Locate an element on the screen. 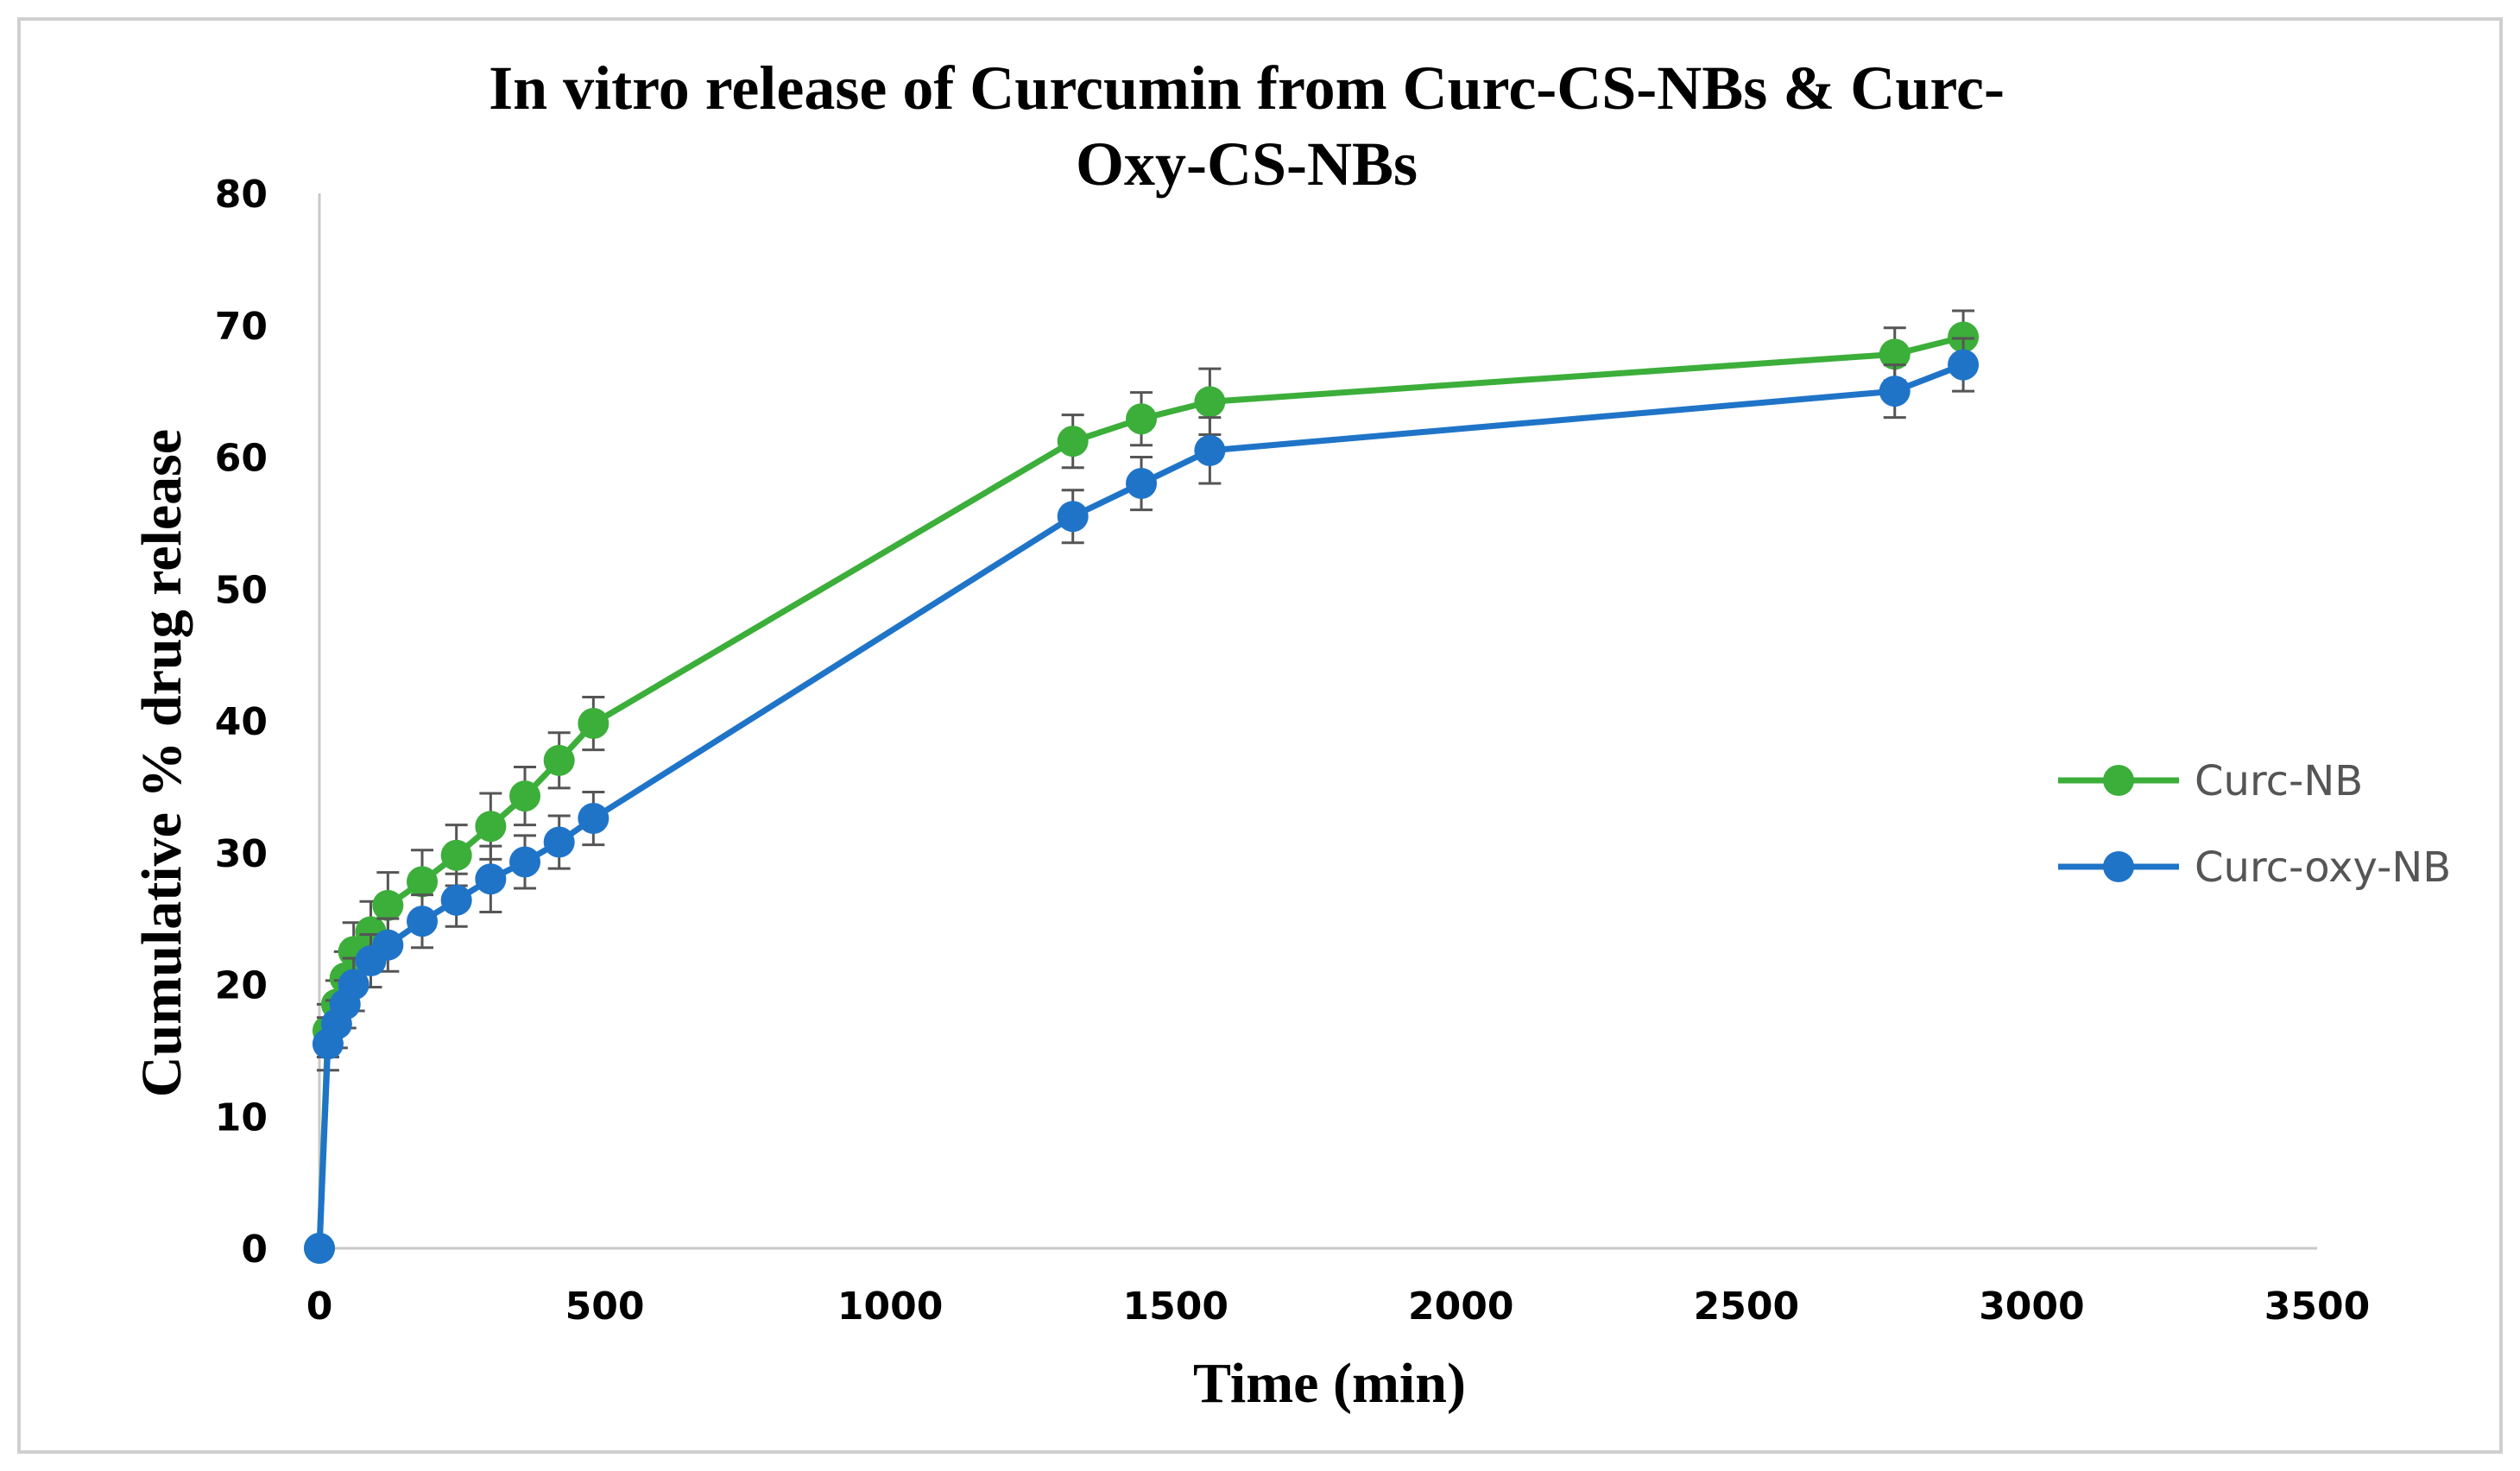 This screenshot has width=2520, height=1471. legend-label: Curc-NB is located at coordinates (2279, 781).